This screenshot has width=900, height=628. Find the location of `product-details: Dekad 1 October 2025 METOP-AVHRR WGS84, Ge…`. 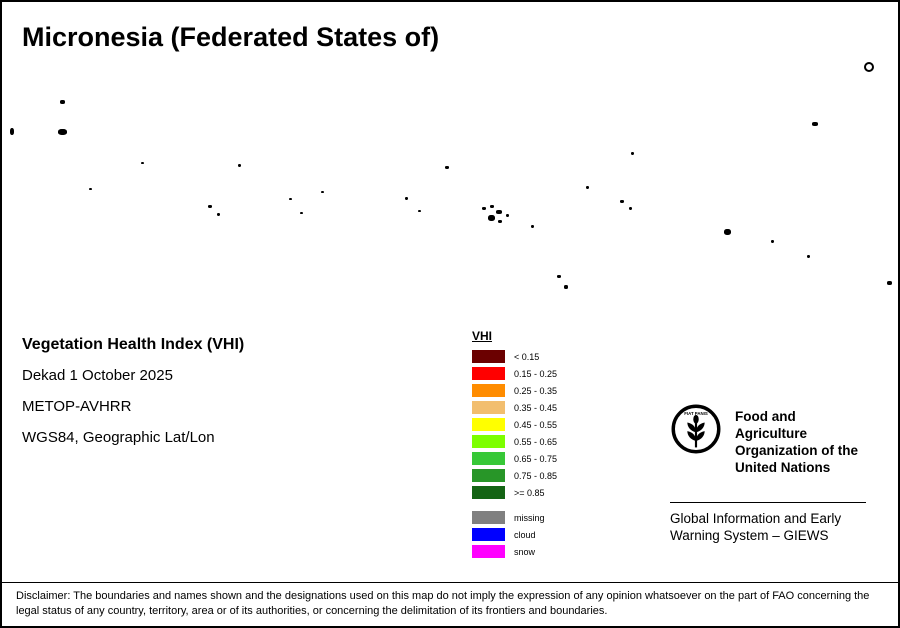

product-details: Dekad 1 October 2025 METOP-AVHRR WGS84, Ge… is located at coordinates (133, 406).